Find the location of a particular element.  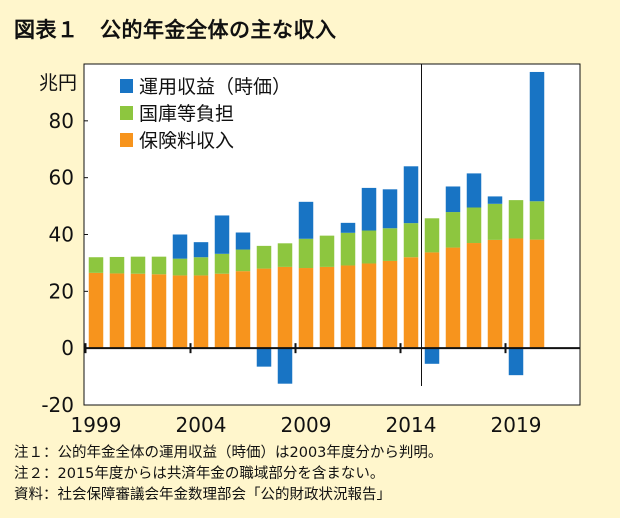

bar-subsidy-2016 is located at coordinates (453, 230).